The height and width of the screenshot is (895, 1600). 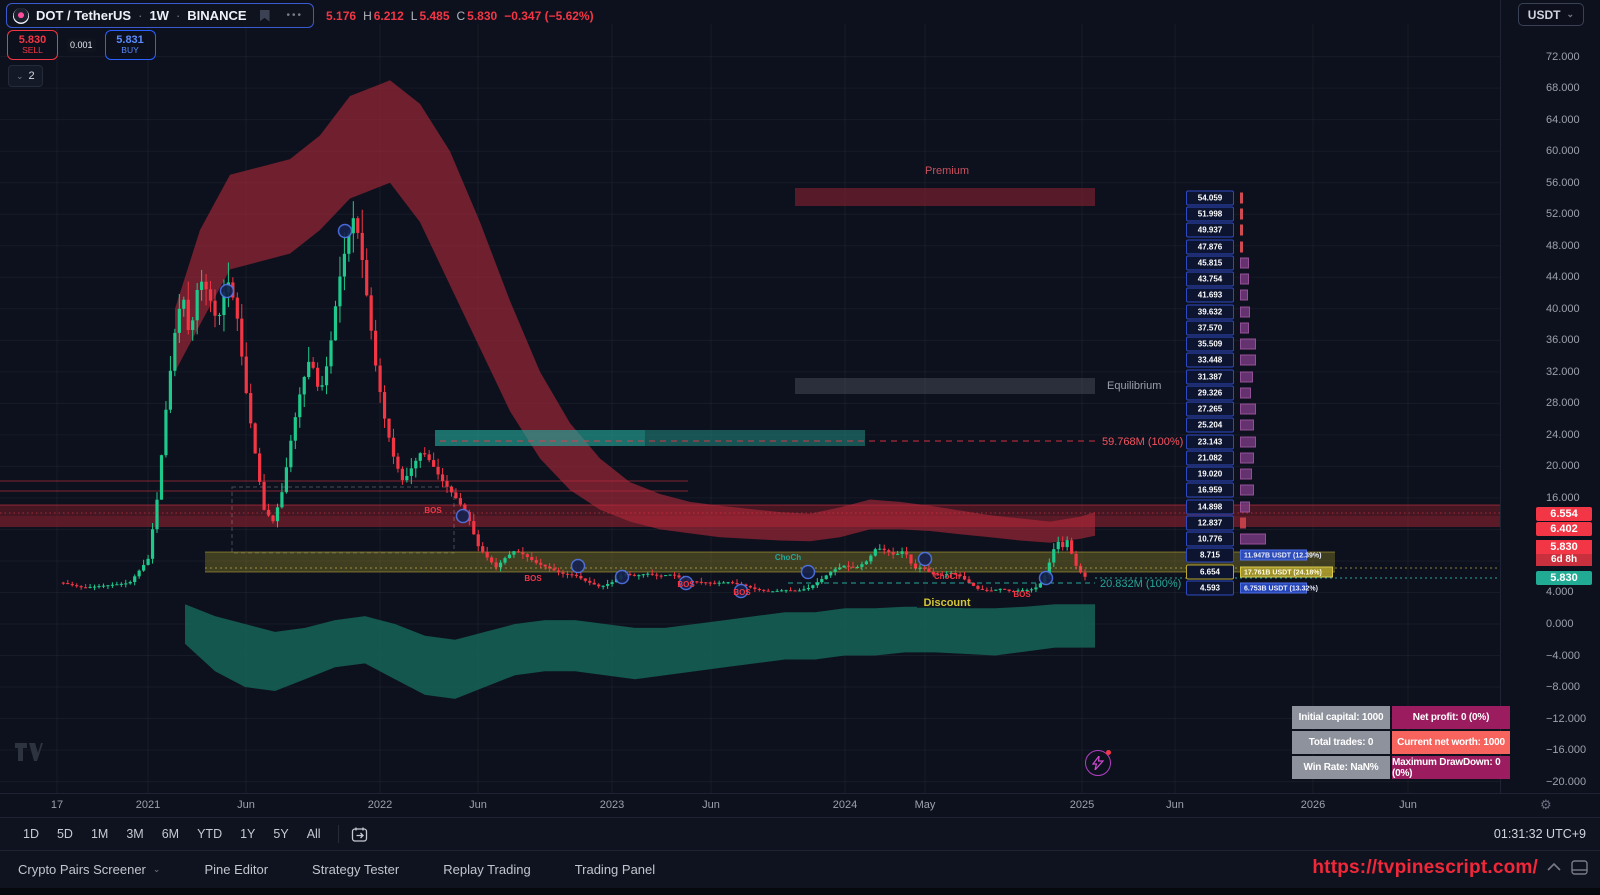 I want to click on ohlc-key: C, so click(x=461, y=15).